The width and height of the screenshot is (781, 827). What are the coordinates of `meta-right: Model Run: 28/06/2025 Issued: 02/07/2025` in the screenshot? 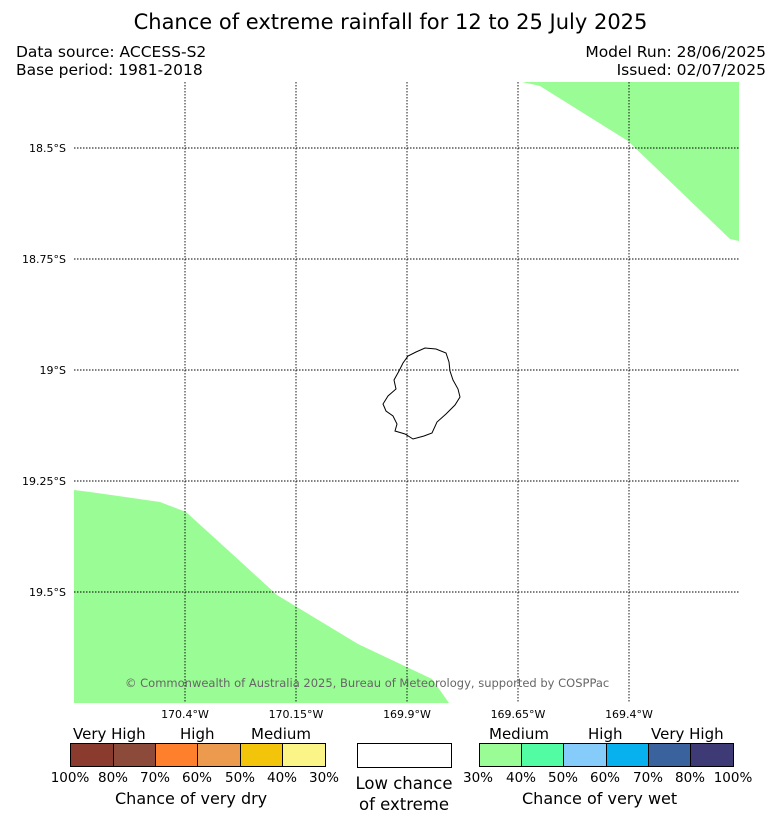 It's located at (675, 61).